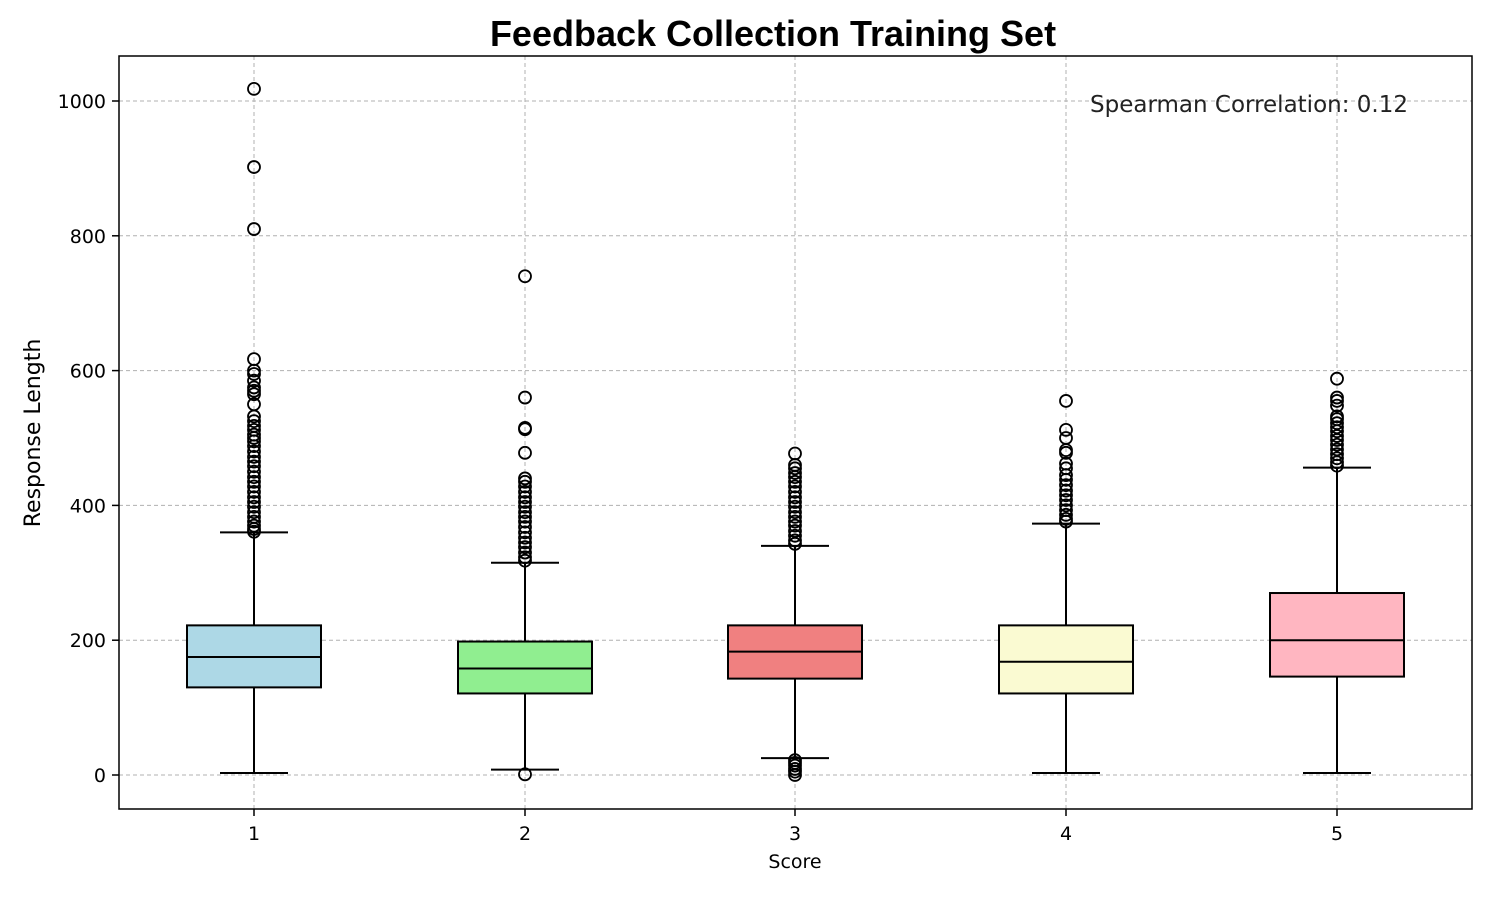 The width and height of the screenshot is (1495, 897). Describe the element at coordinates (254, 834) in the screenshot. I see `x-tick-label: 1` at that location.